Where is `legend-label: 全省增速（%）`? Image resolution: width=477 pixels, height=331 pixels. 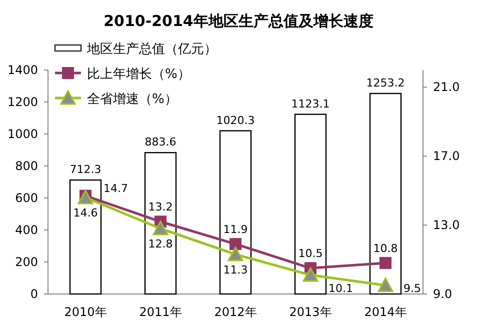 legend-label: 全省增速（%） is located at coordinates (132, 99).